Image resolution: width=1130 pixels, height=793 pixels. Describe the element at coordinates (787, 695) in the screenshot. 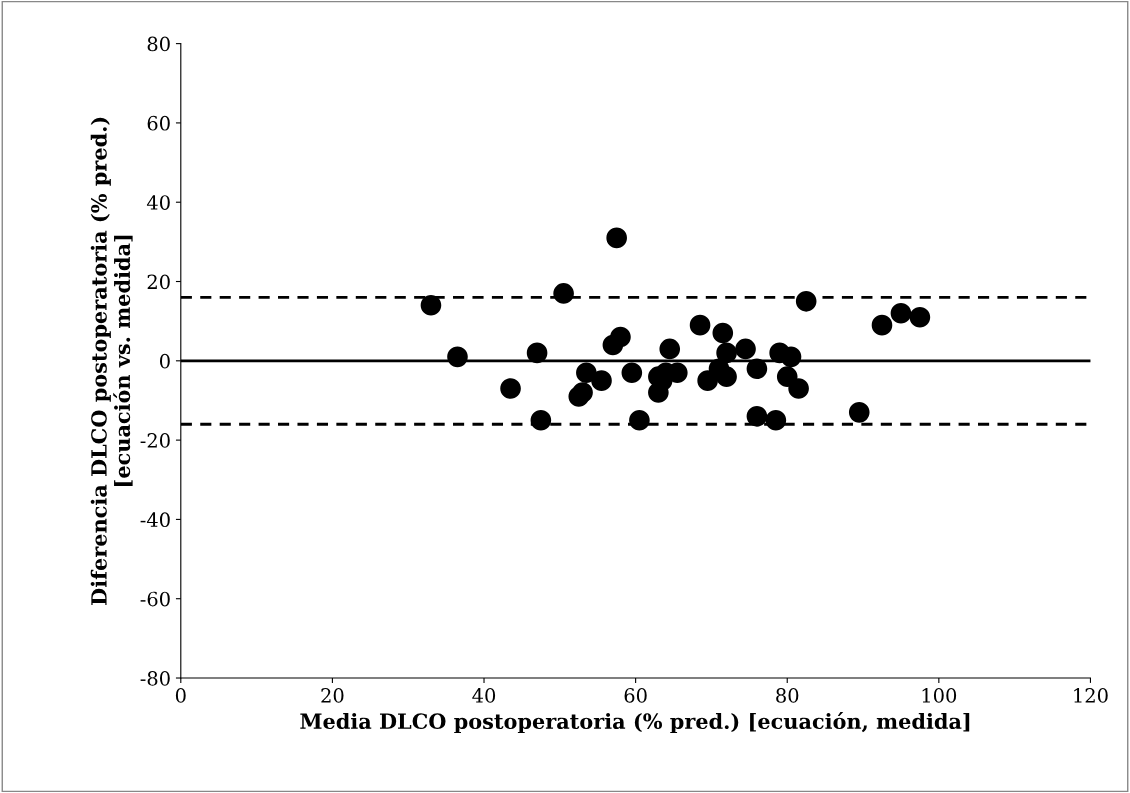

I see `x-tick-label: 80` at that location.